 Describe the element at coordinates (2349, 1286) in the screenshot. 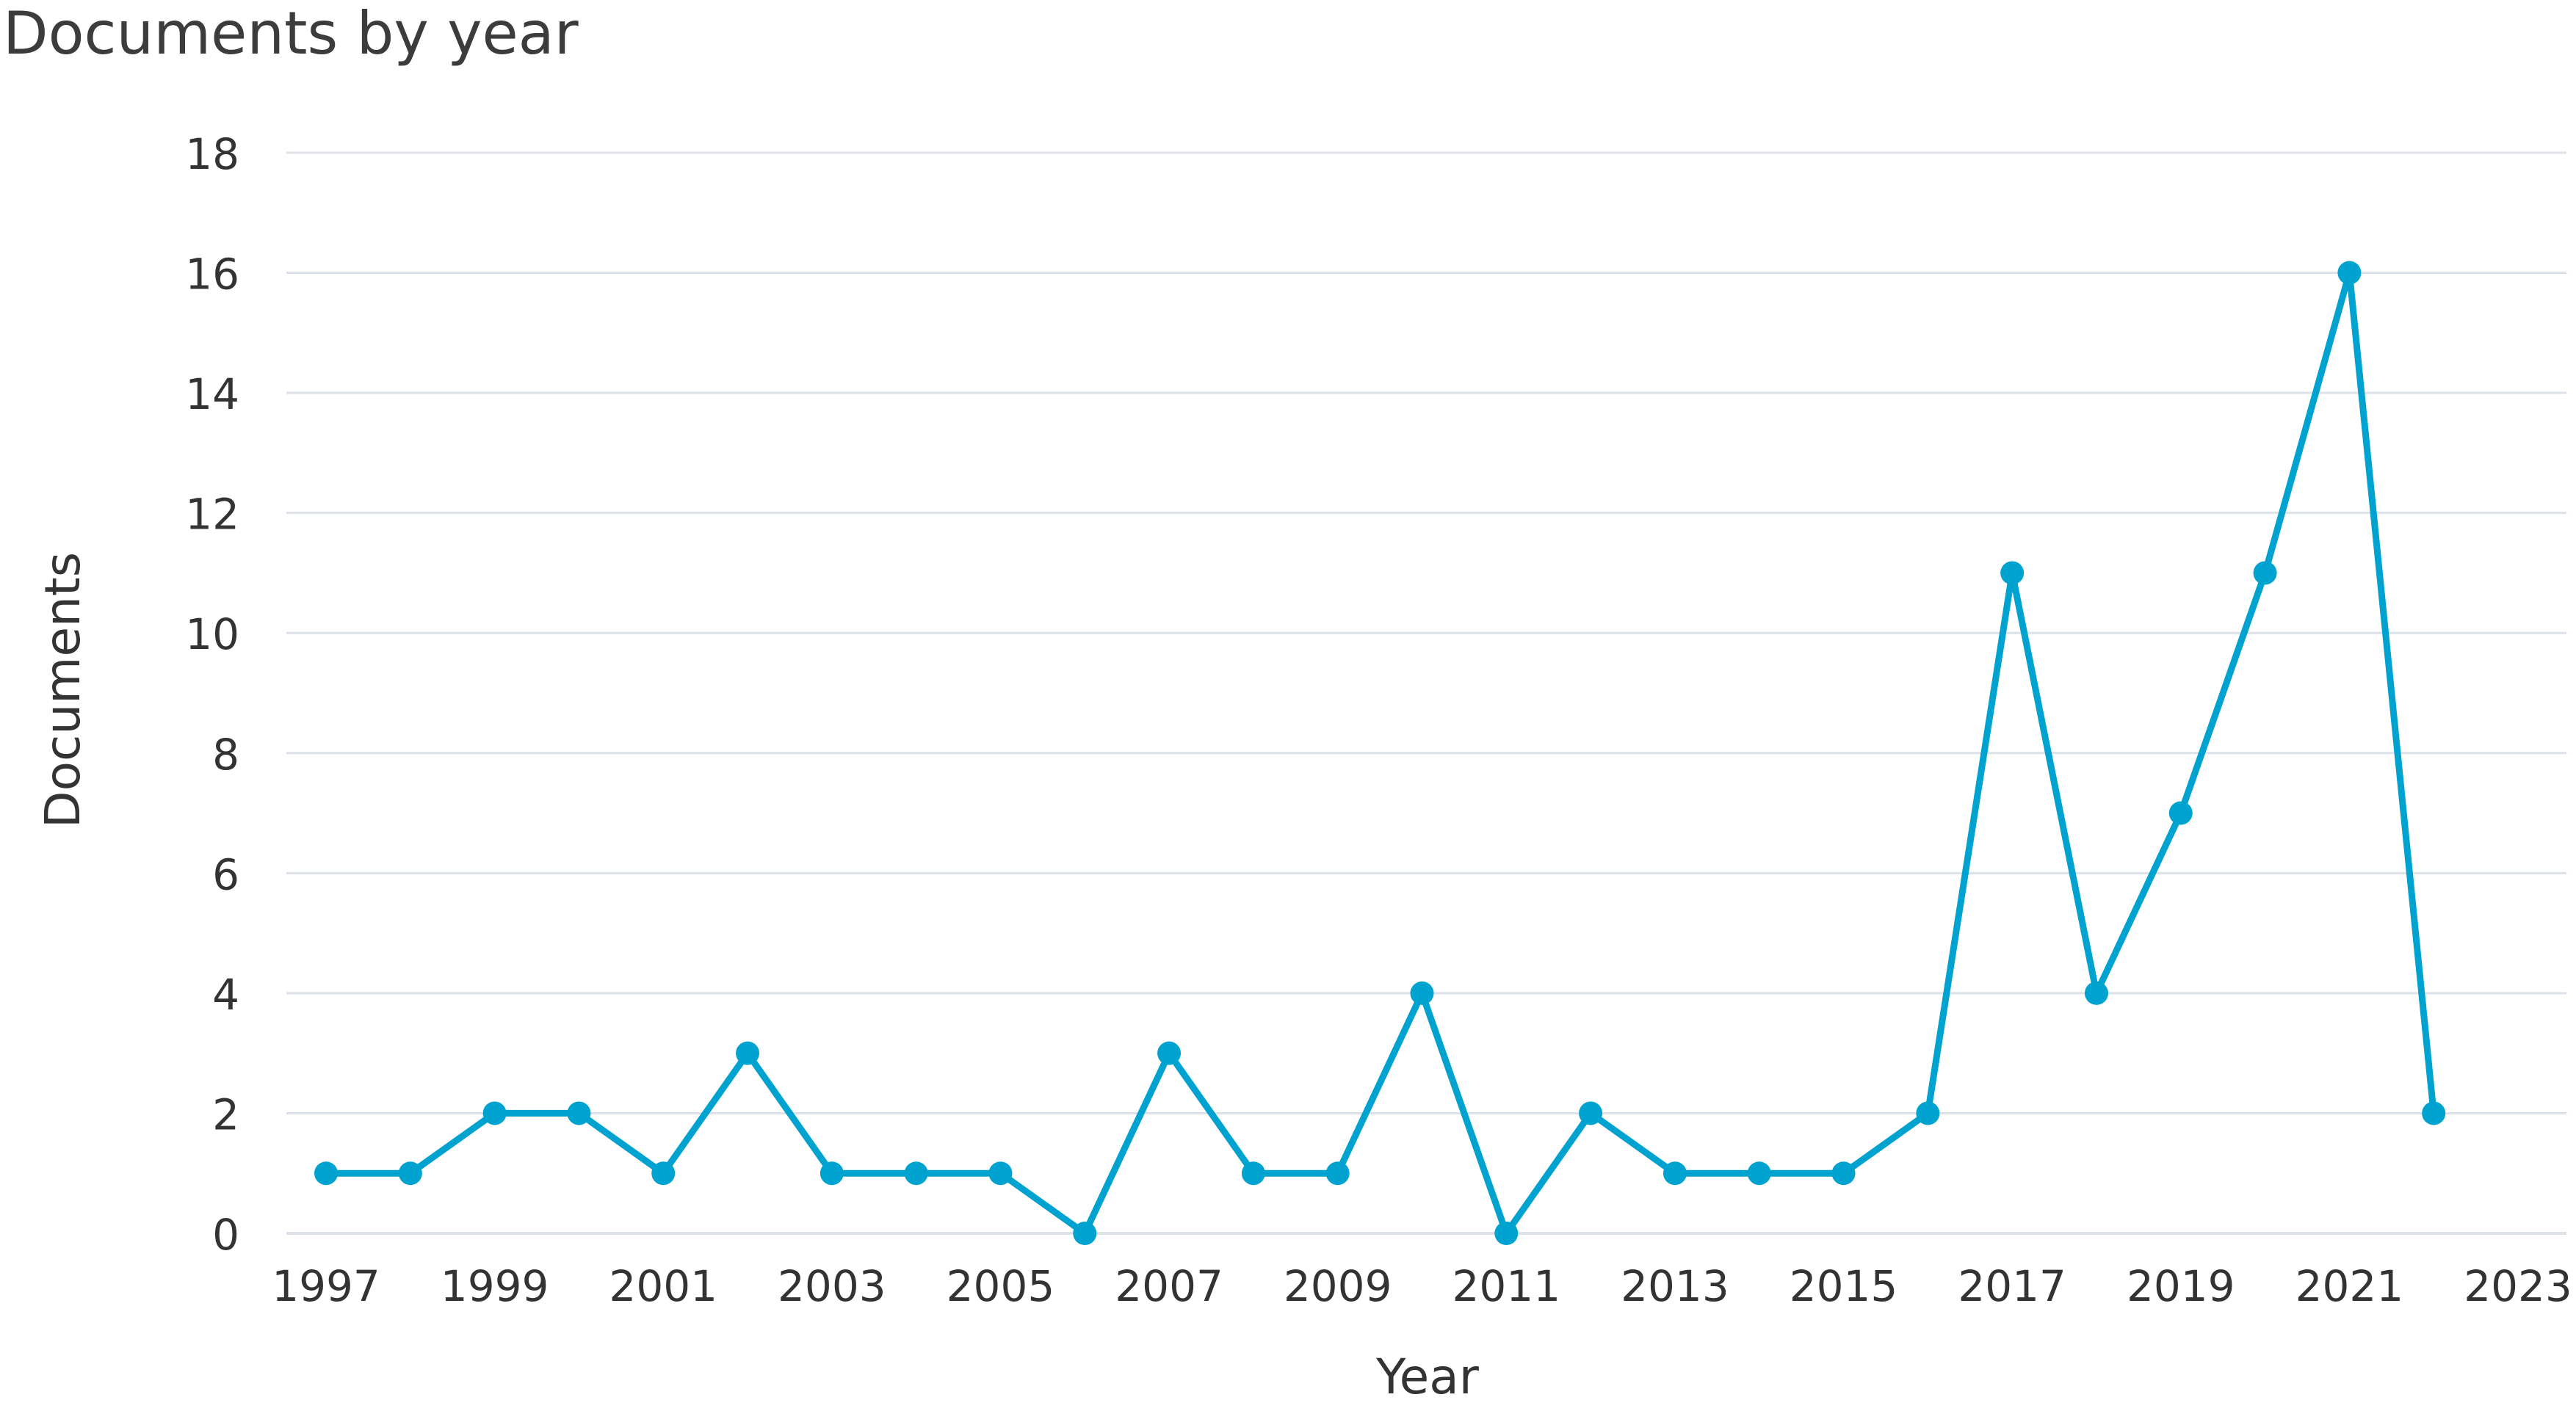

I see `x-tick-label: 2021` at that location.